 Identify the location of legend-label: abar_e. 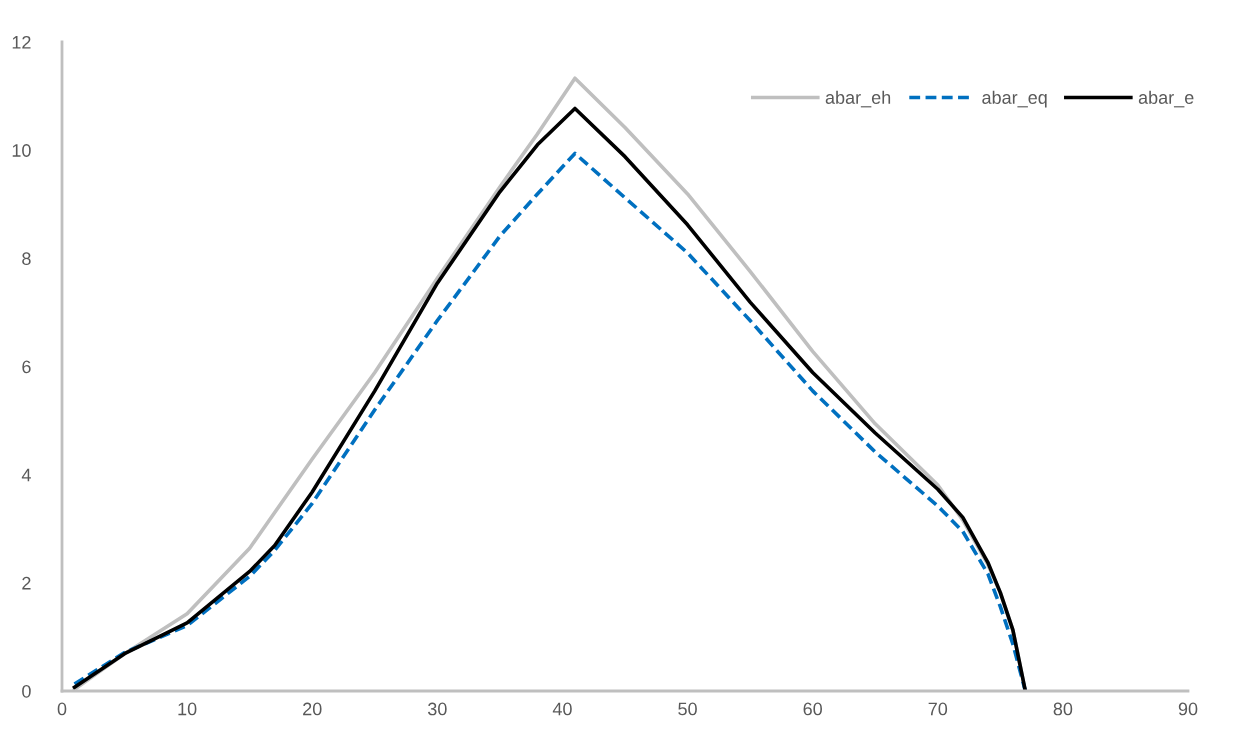
(1166, 99).